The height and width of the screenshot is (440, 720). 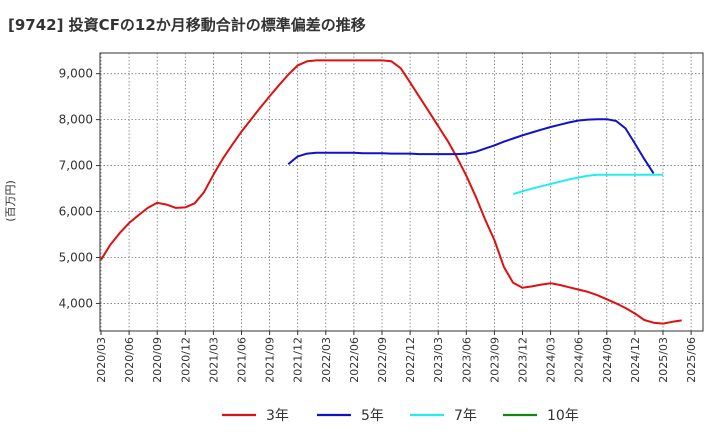 What do you see at coordinates (187, 25) in the screenshot?
I see `chart-title: [9742] 投資CFの12か月移動合計の標準偏差の推移` at bounding box center [187, 25].